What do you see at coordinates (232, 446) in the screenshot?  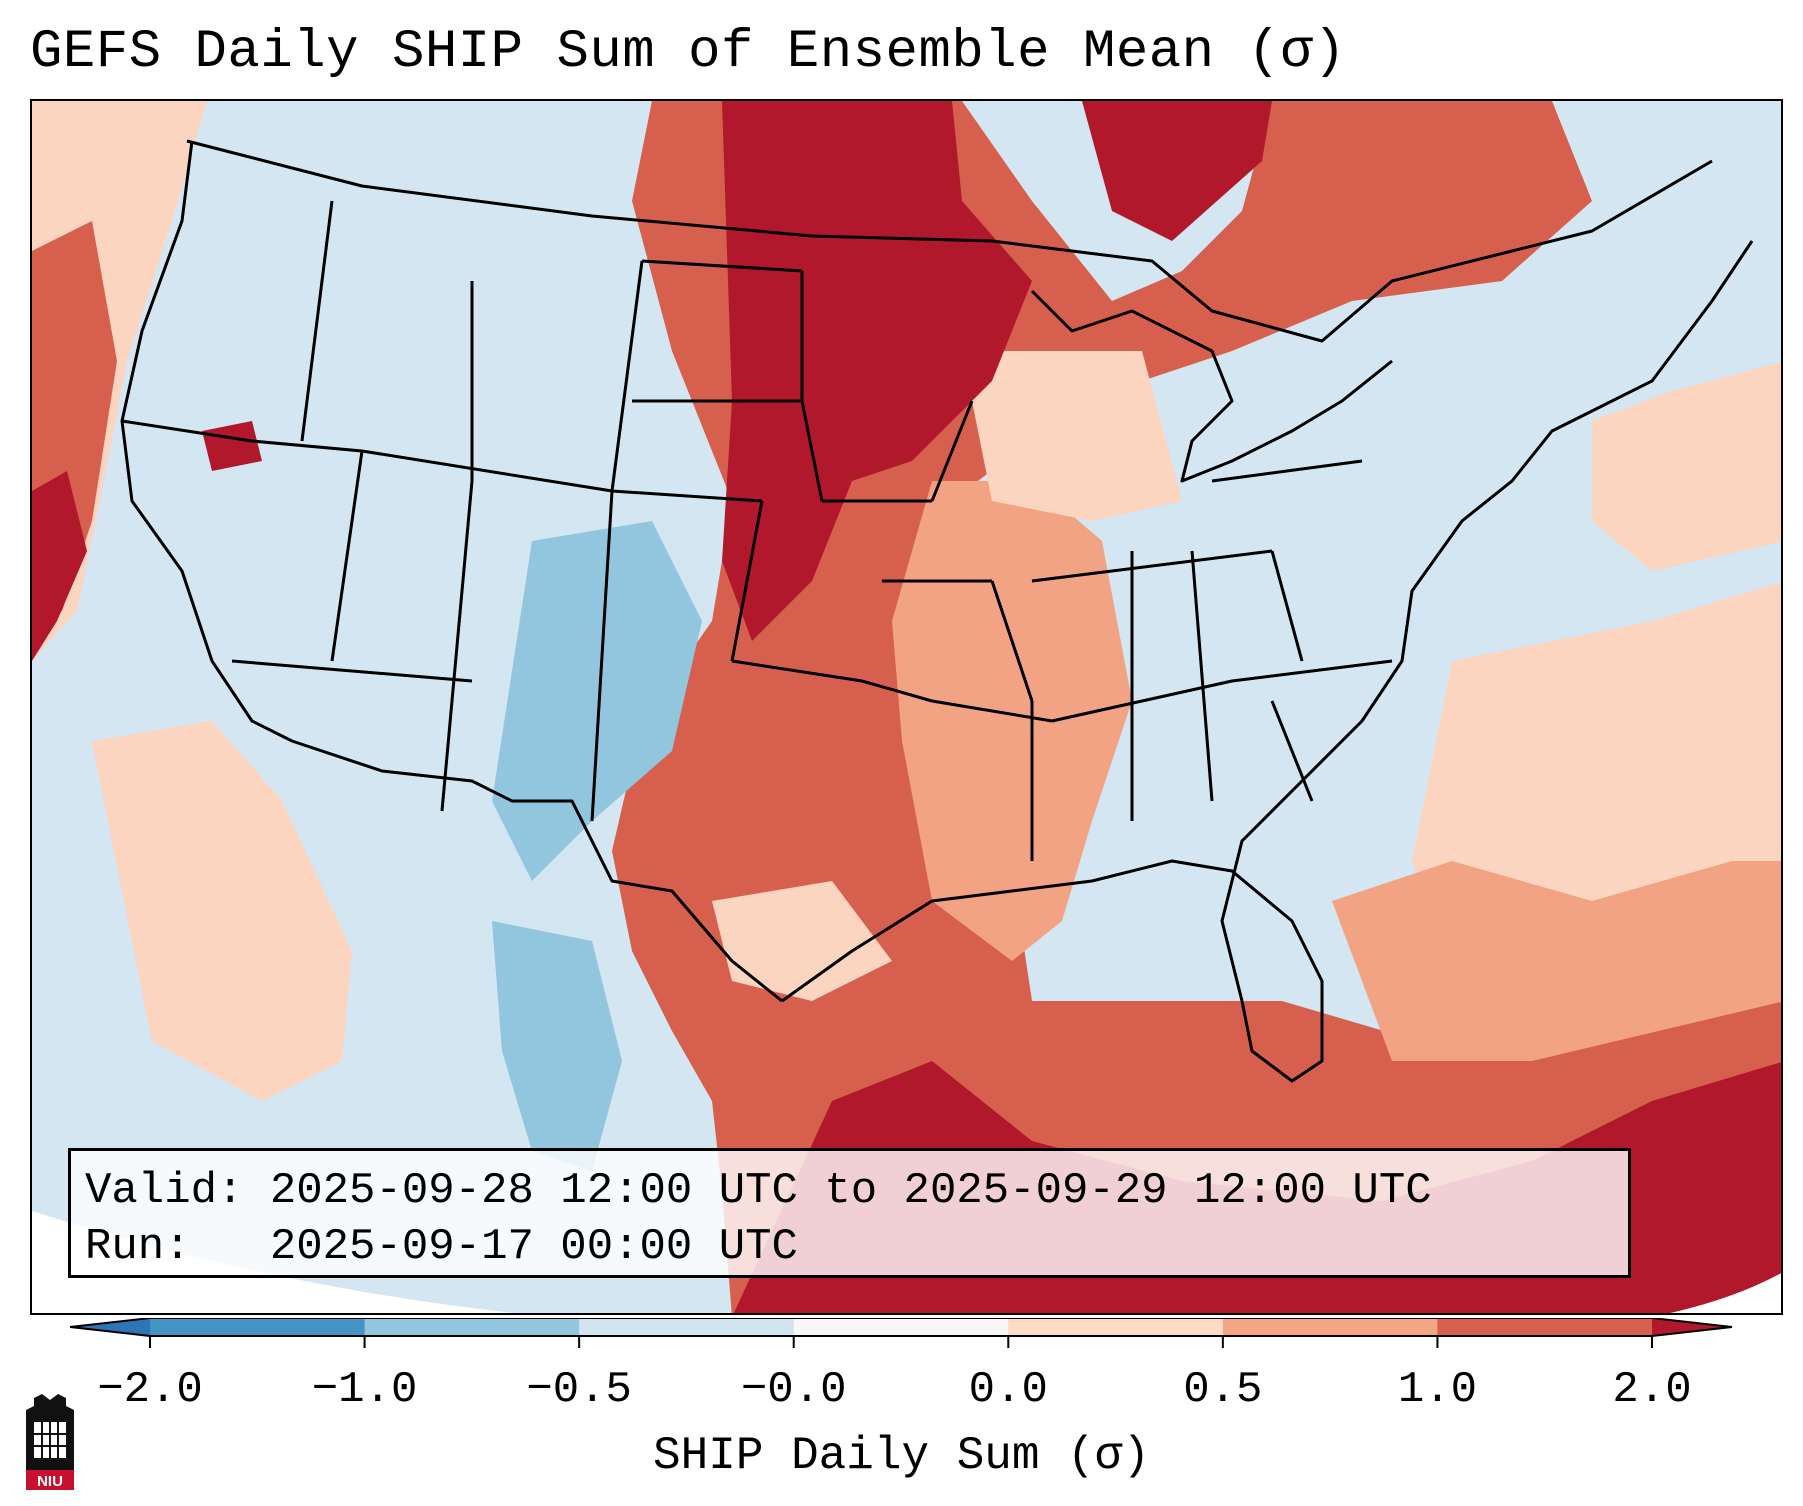 I see `nevada-red` at bounding box center [232, 446].